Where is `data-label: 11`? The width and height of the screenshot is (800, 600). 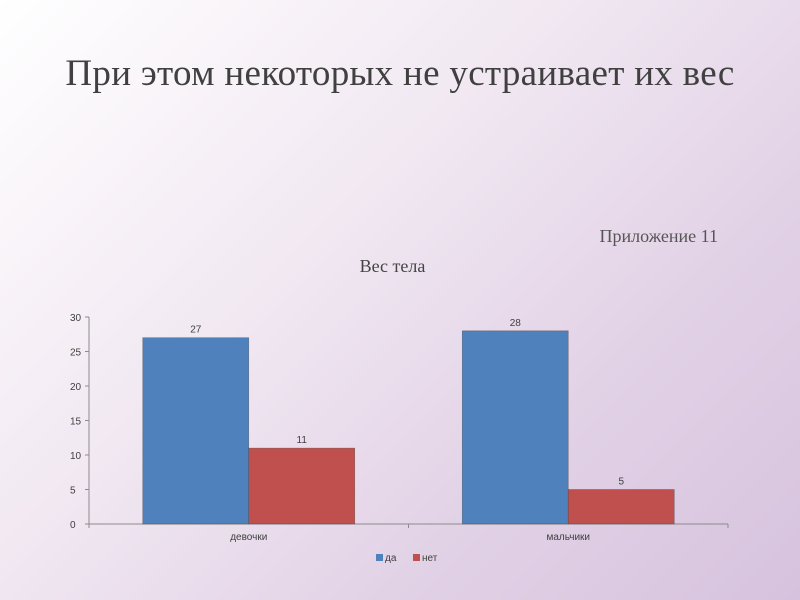
data-label: 11 is located at coordinates (302, 440).